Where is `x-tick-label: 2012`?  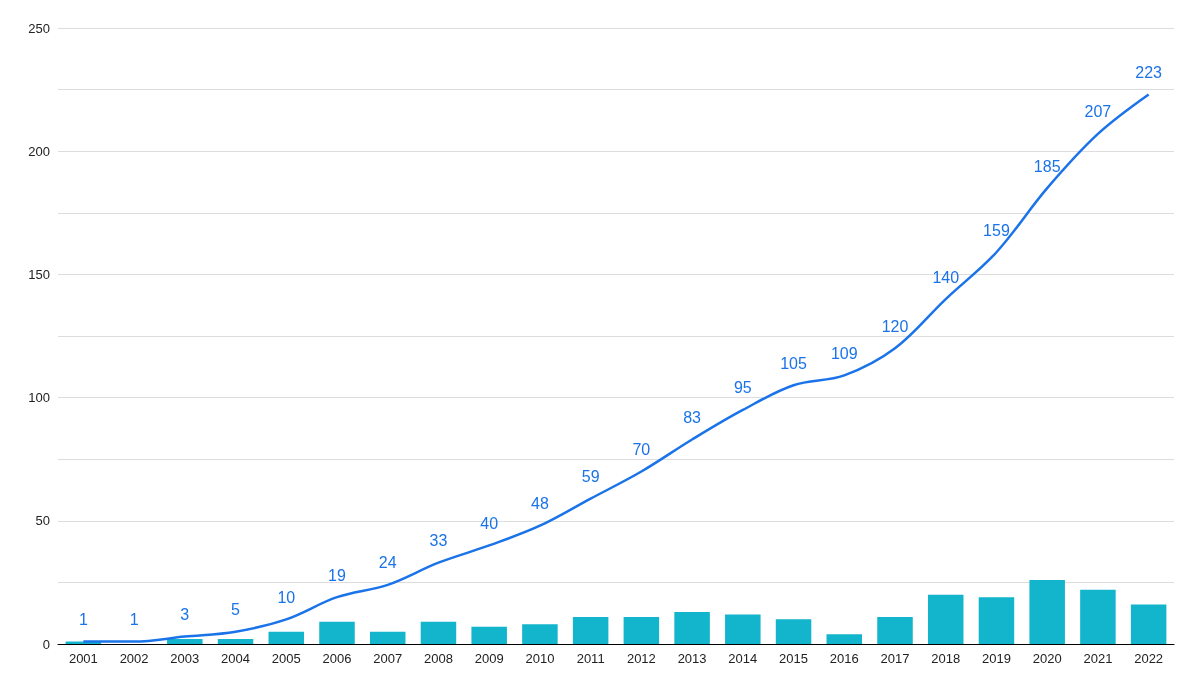
x-tick-label: 2012 is located at coordinates (641, 658).